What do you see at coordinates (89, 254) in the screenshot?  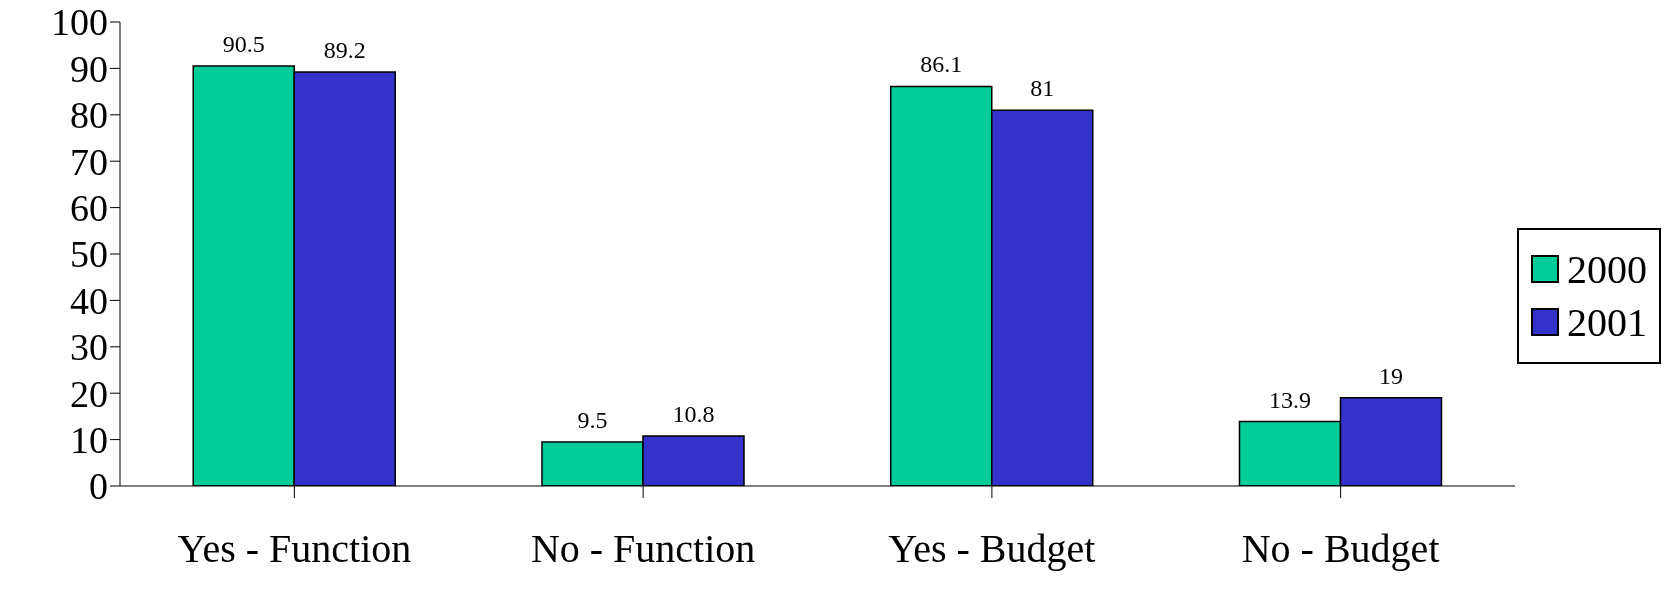 I see `y-tick-label: 50` at bounding box center [89, 254].